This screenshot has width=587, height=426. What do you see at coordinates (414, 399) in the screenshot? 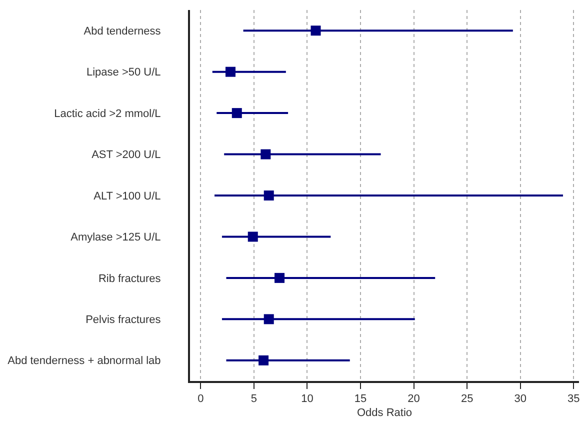
I see `x-tick-label: 20` at bounding box center [414, 399].